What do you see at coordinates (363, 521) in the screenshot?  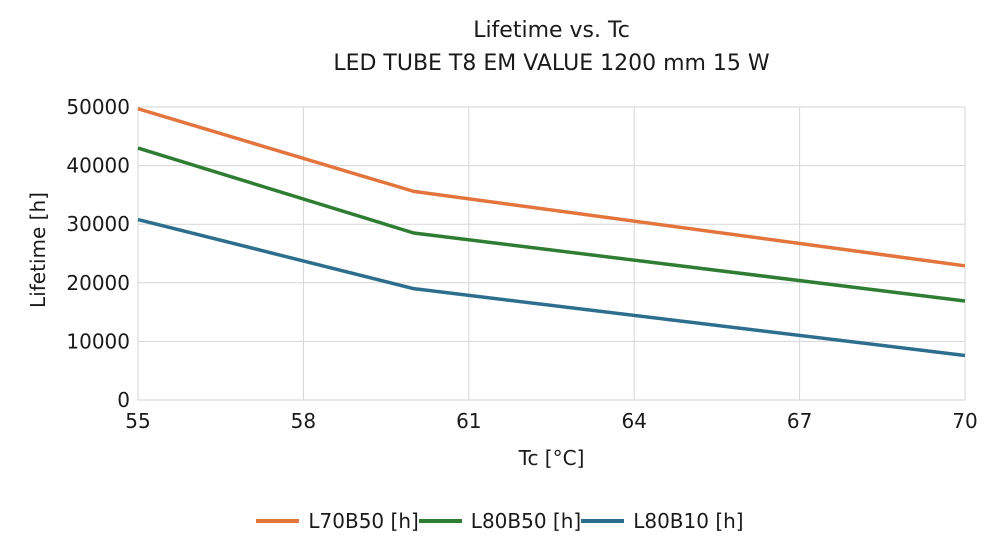 I see `legend-label-l70b50: L70B50 [h]` at bounding box center [363, 521].